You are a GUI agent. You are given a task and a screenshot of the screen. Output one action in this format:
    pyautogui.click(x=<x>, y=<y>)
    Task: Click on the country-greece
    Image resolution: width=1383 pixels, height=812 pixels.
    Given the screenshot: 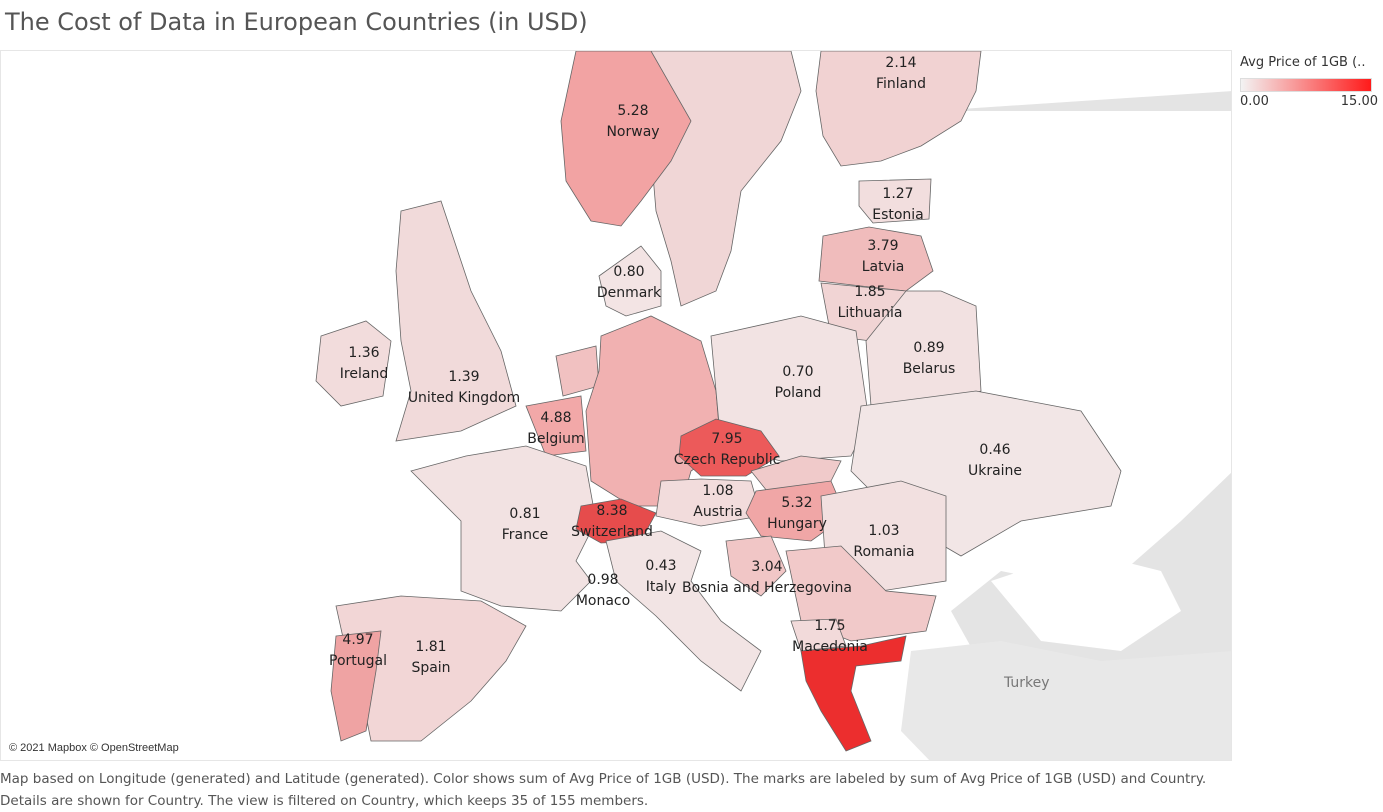 What is the action you would take?
    pyautogui.click(x=853, y=693)
    